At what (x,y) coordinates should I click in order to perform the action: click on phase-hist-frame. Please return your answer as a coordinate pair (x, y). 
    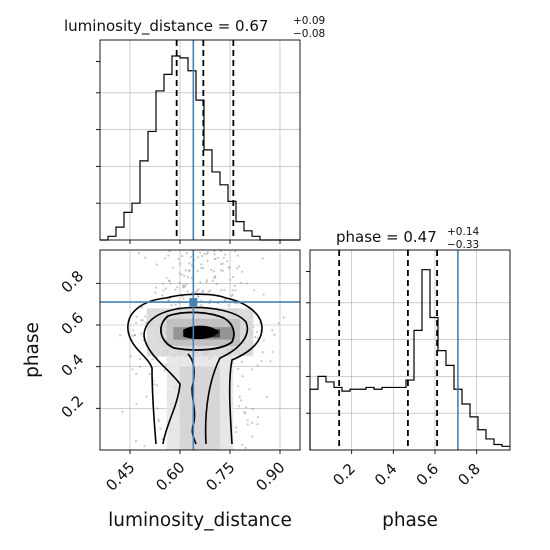
    Looking at the image, I should click on (410, 350).